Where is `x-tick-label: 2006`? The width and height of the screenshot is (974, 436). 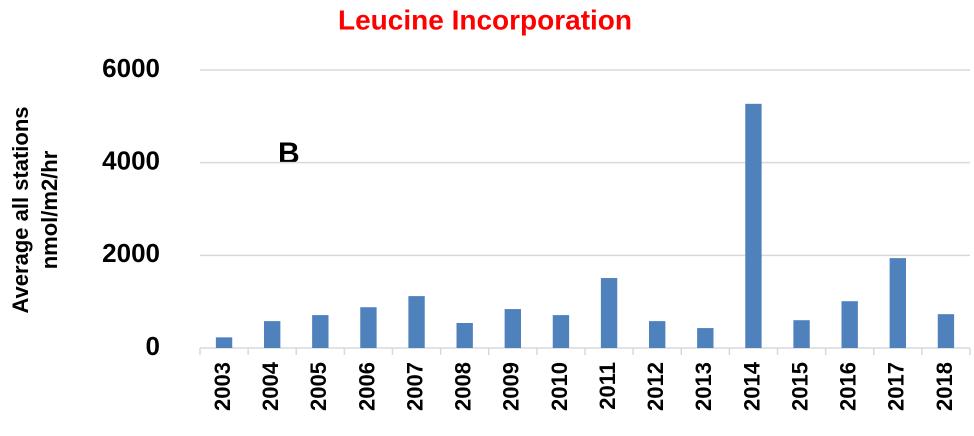
x-tick-label: 2006 is located at coordinates (366, 386).